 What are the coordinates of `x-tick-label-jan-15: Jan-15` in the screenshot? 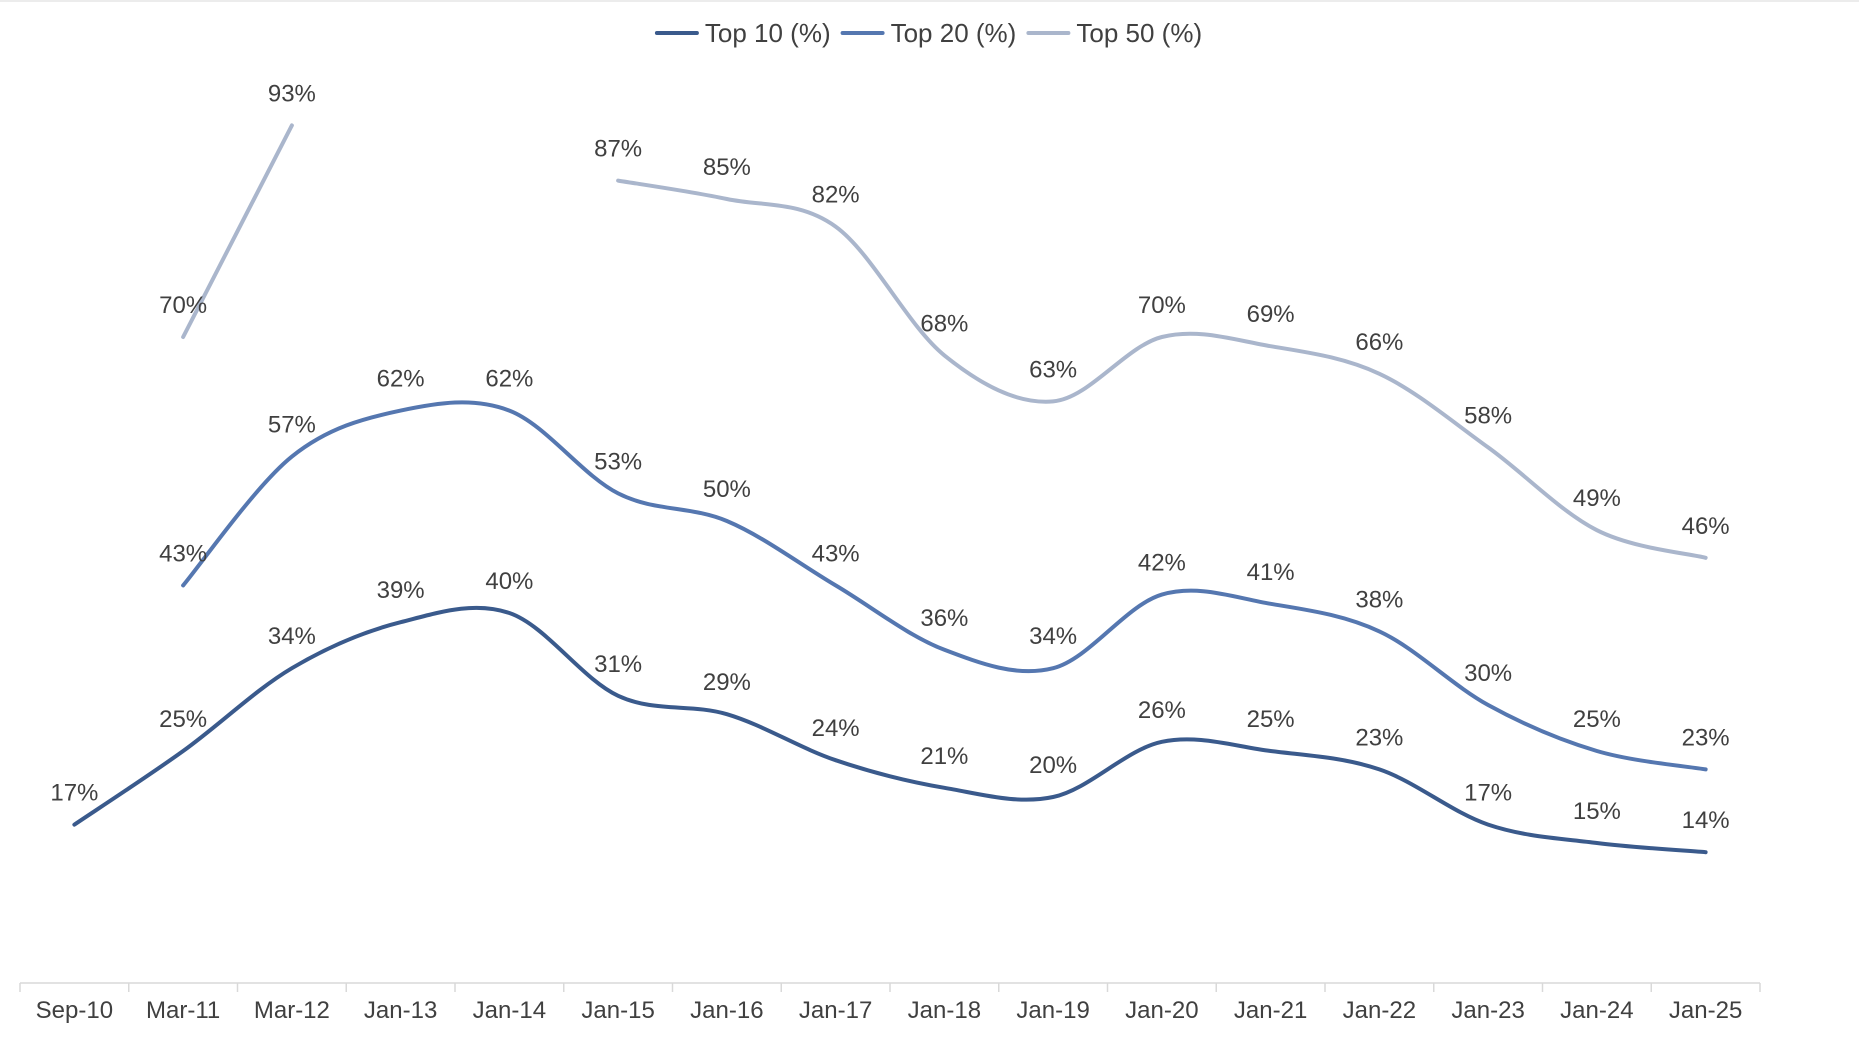 It's located at (617, 1010).